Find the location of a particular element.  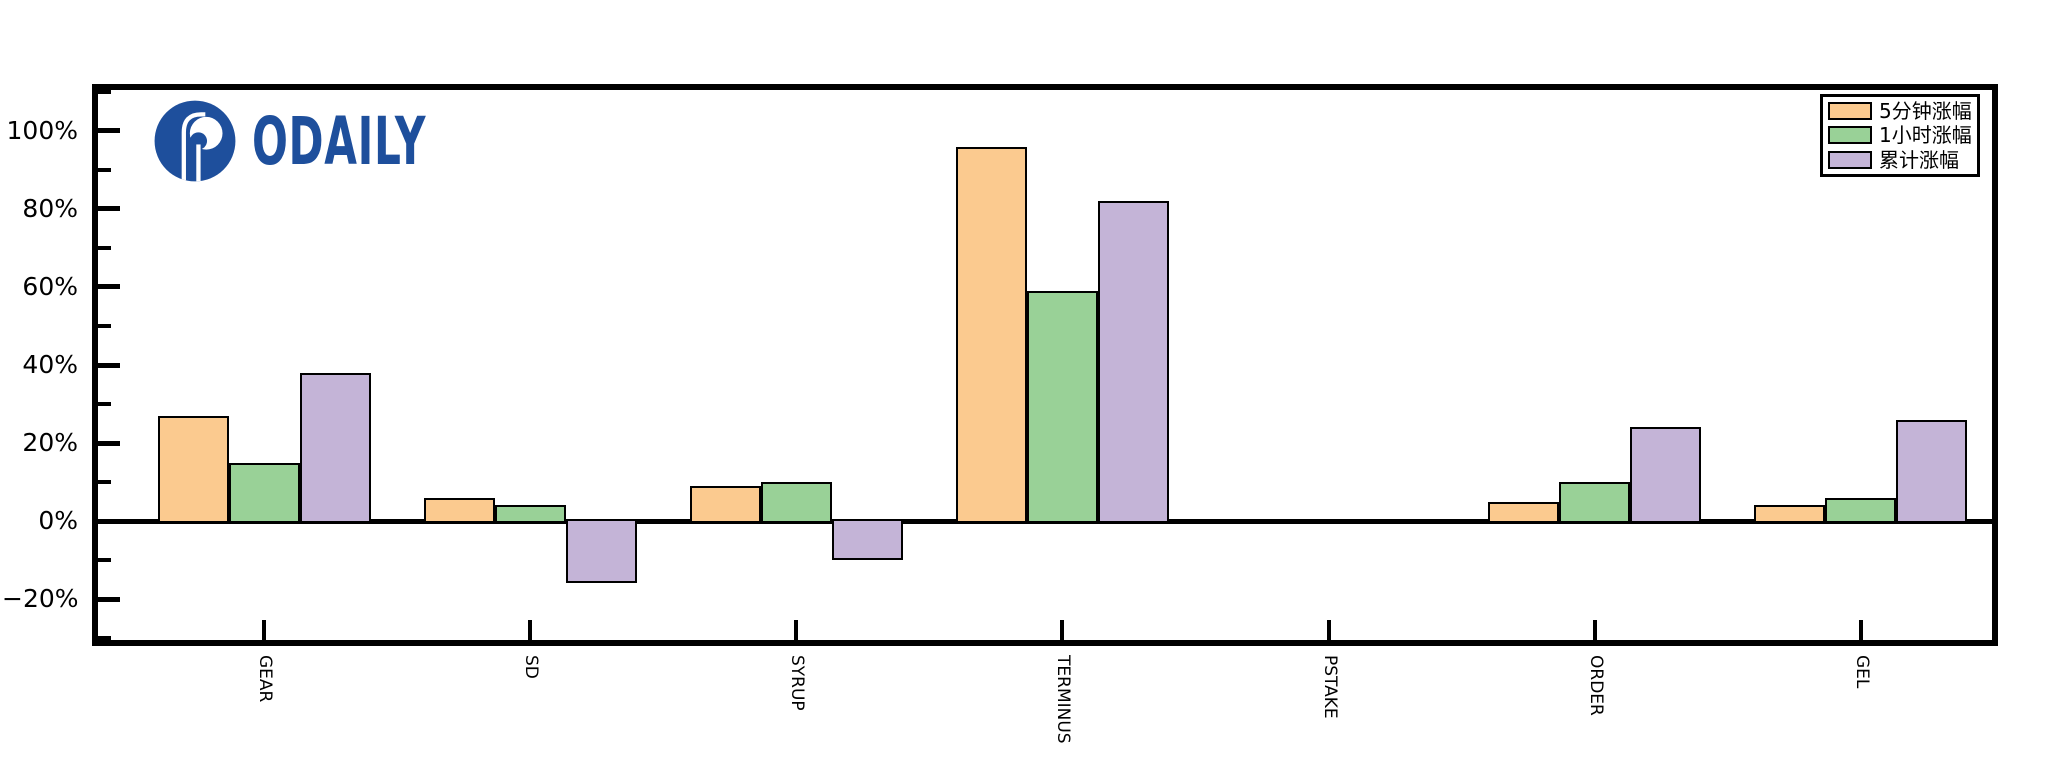

bar-terminus-series2 is located at coordinates (1062, 407).